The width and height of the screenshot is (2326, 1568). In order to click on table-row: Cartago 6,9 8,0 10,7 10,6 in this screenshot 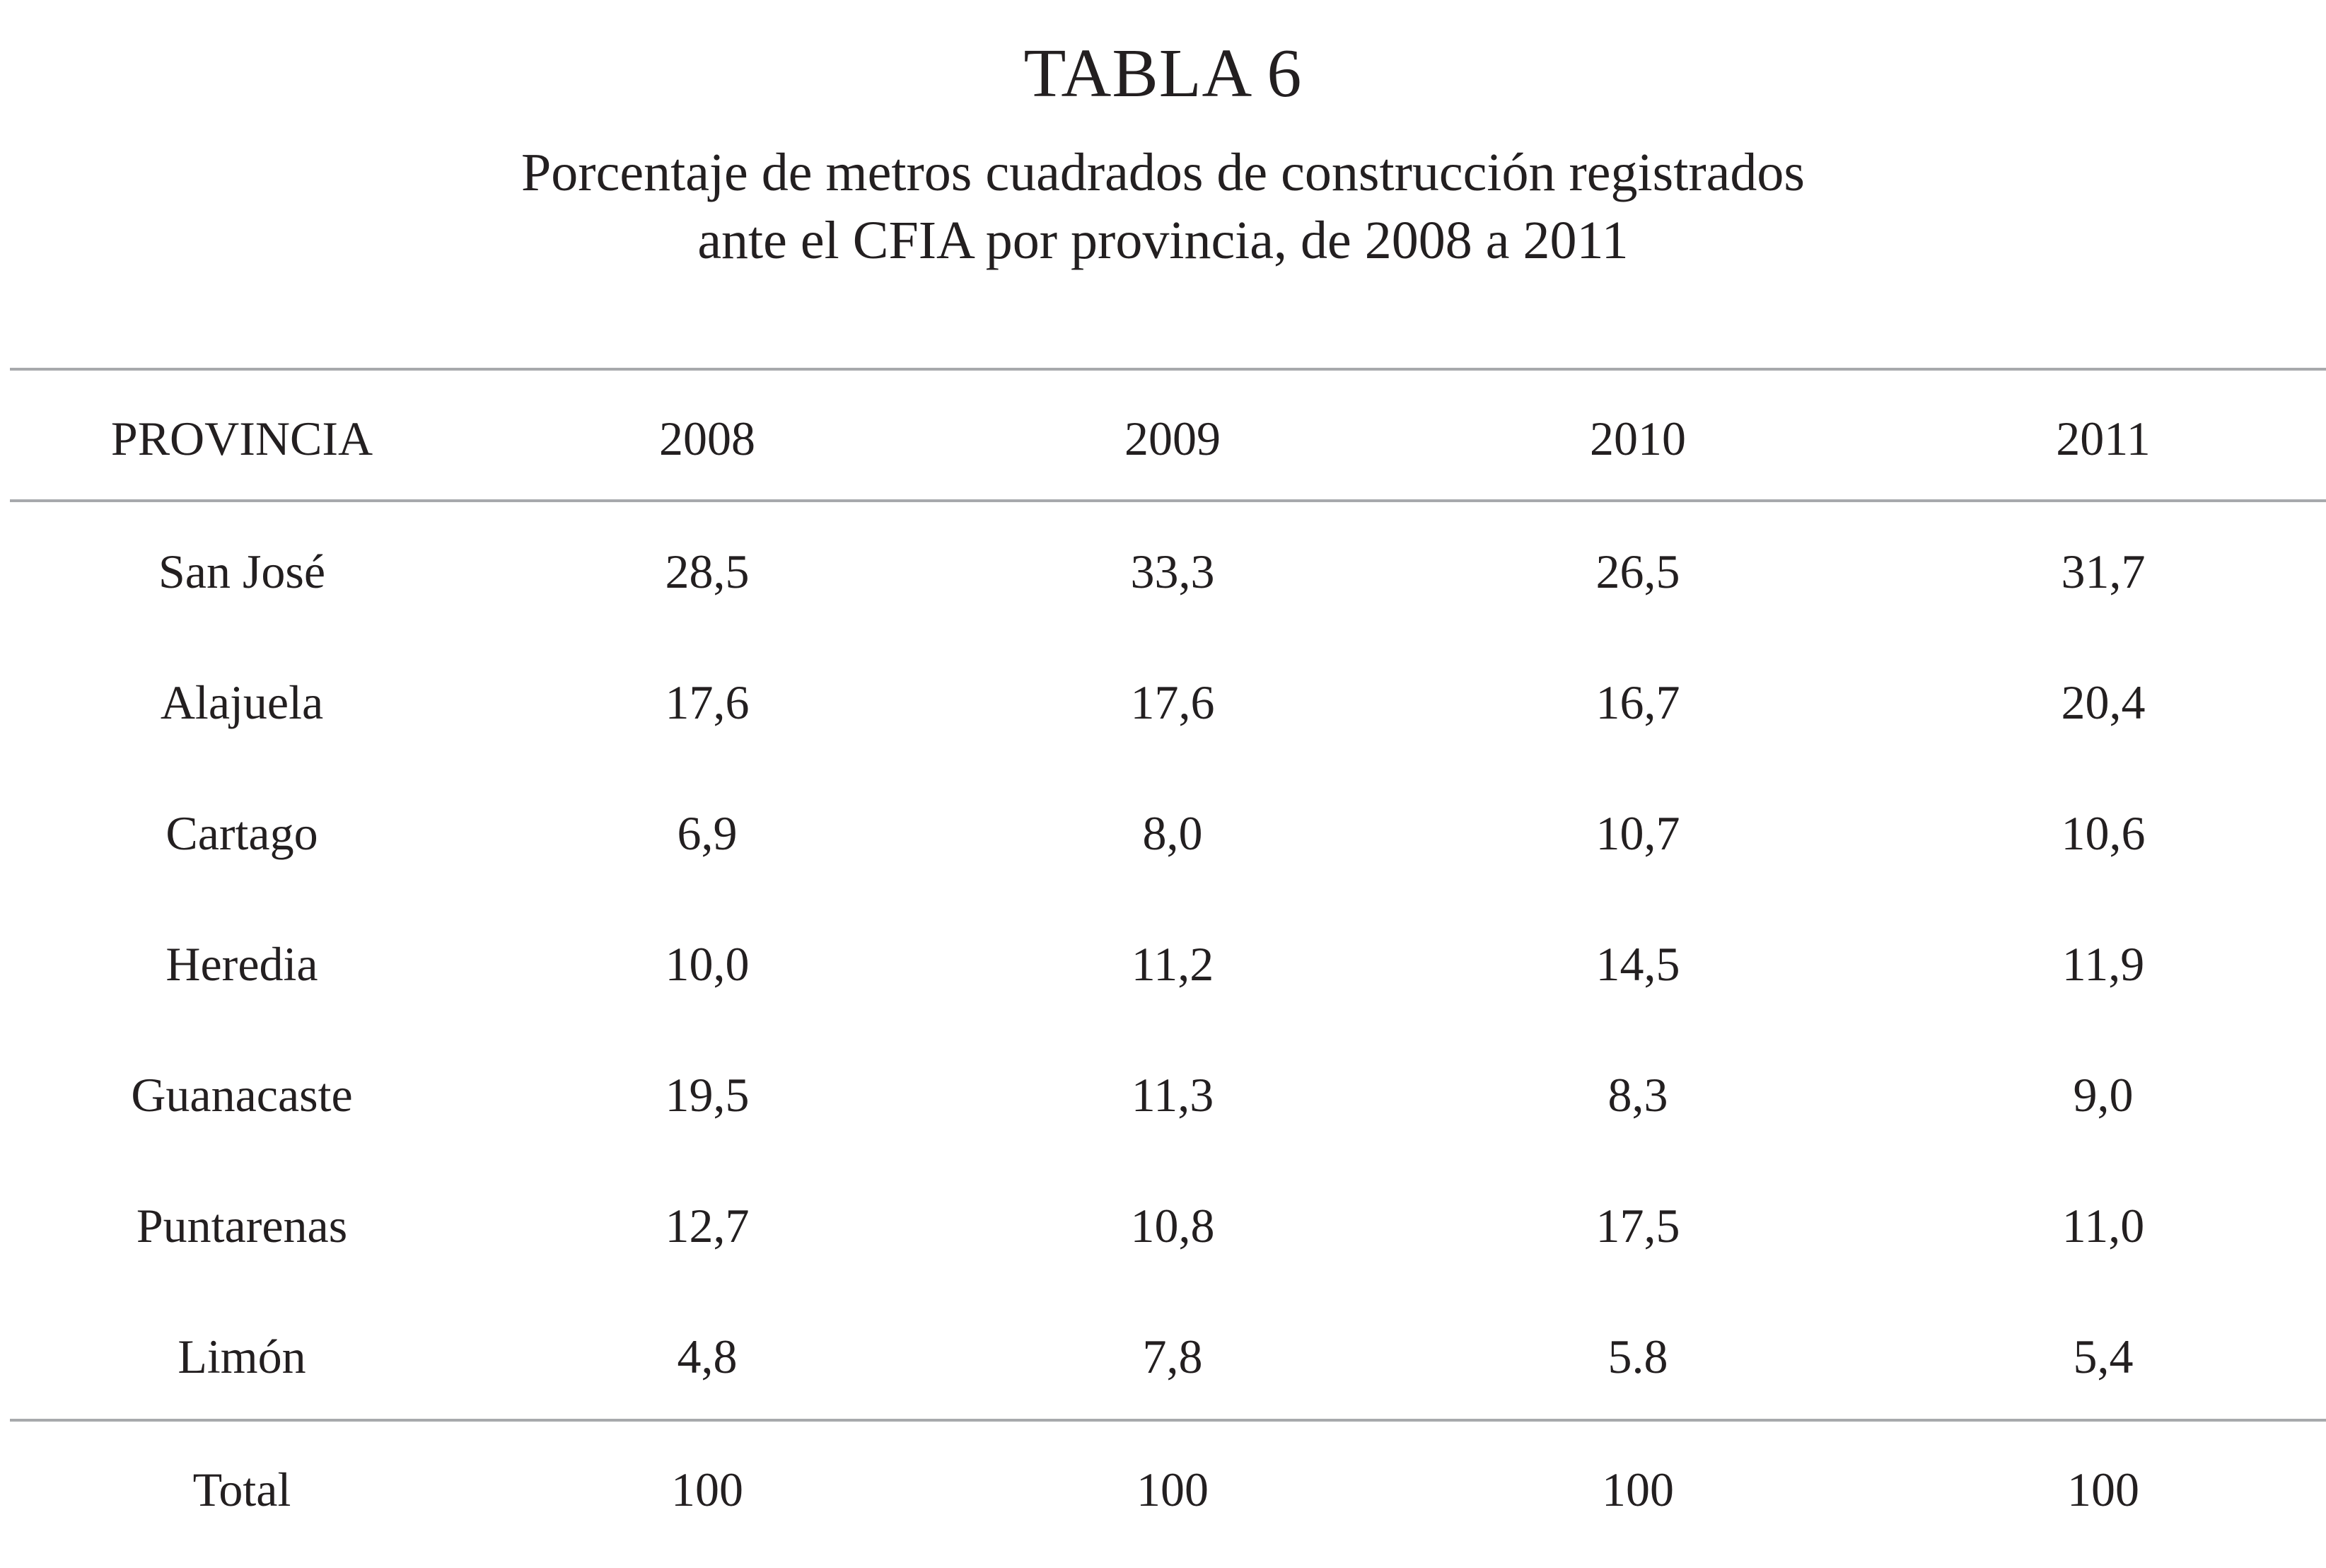, I will do `click(1163, 833)`.